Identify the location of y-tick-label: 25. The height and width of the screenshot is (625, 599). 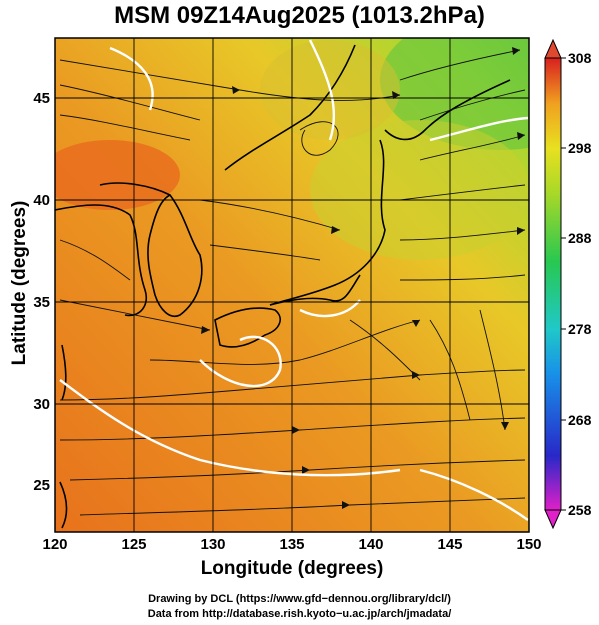
(41, 485).